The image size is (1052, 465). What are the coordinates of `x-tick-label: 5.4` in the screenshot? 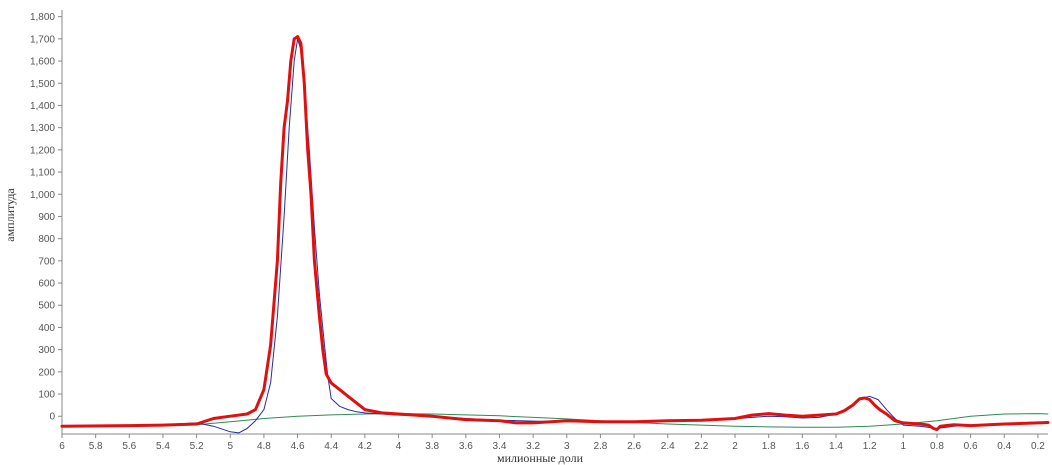 It's located at (163, 446).